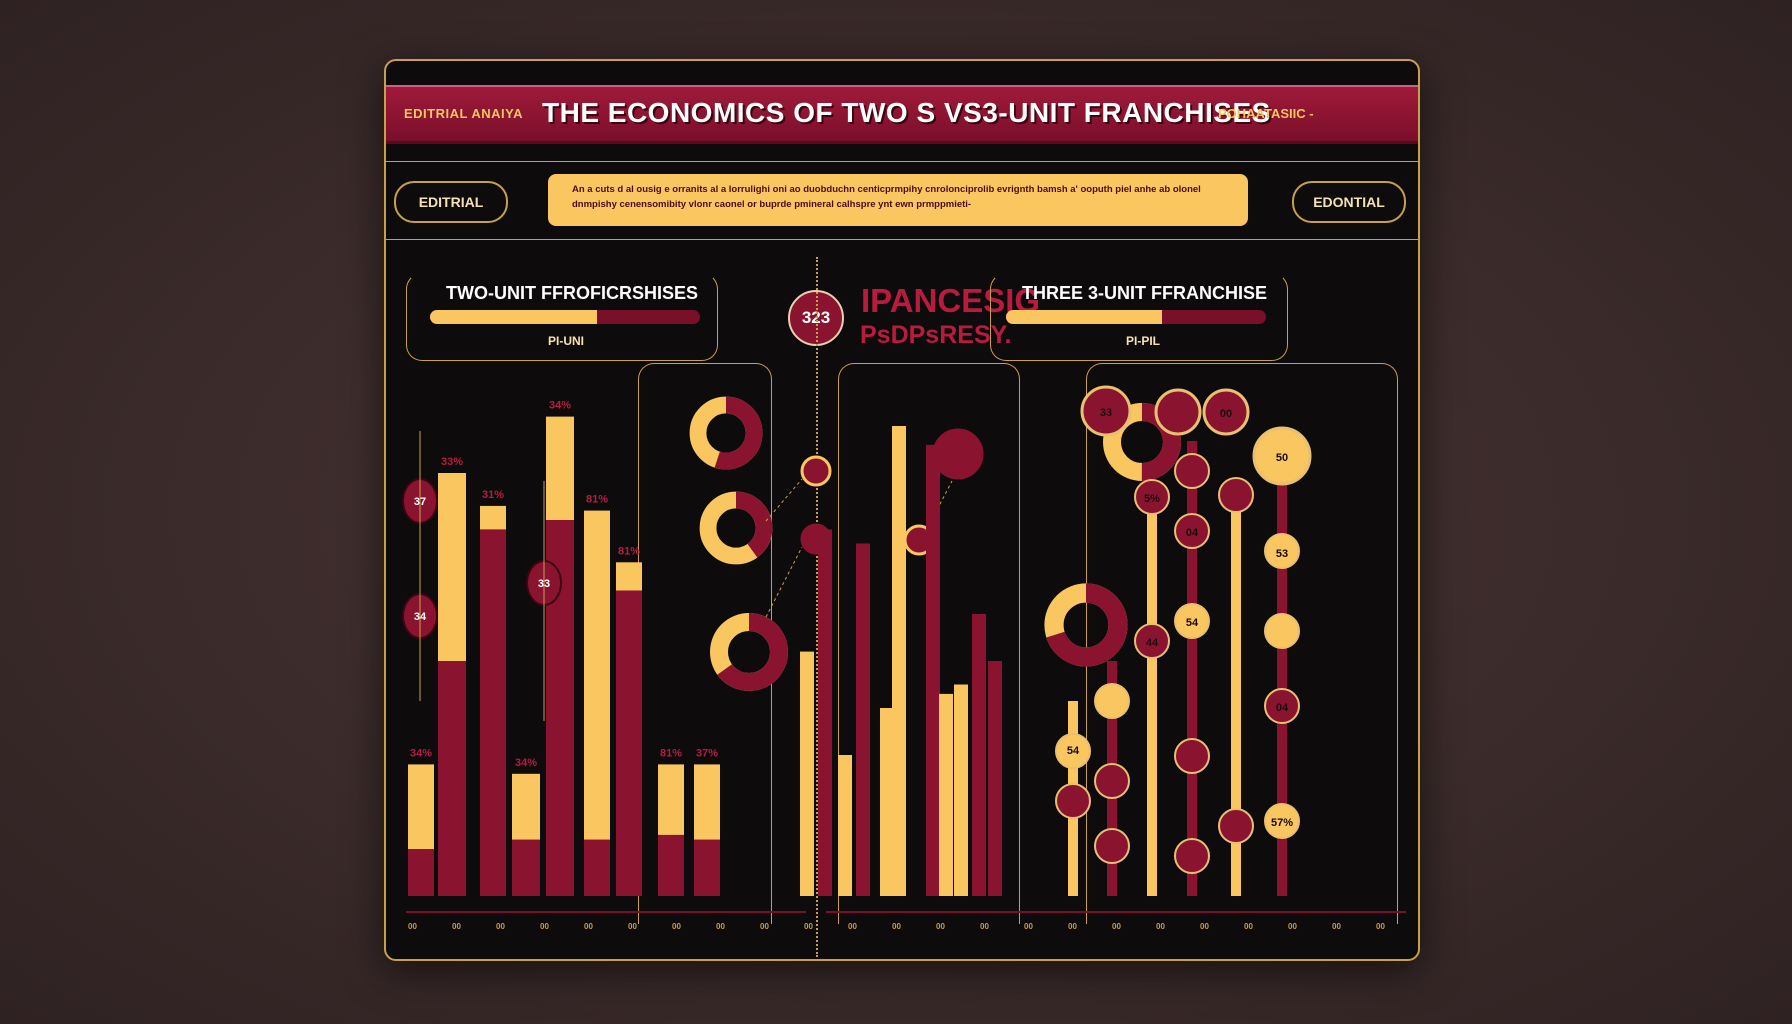  I want to click on connector-line, so click(784, 500).